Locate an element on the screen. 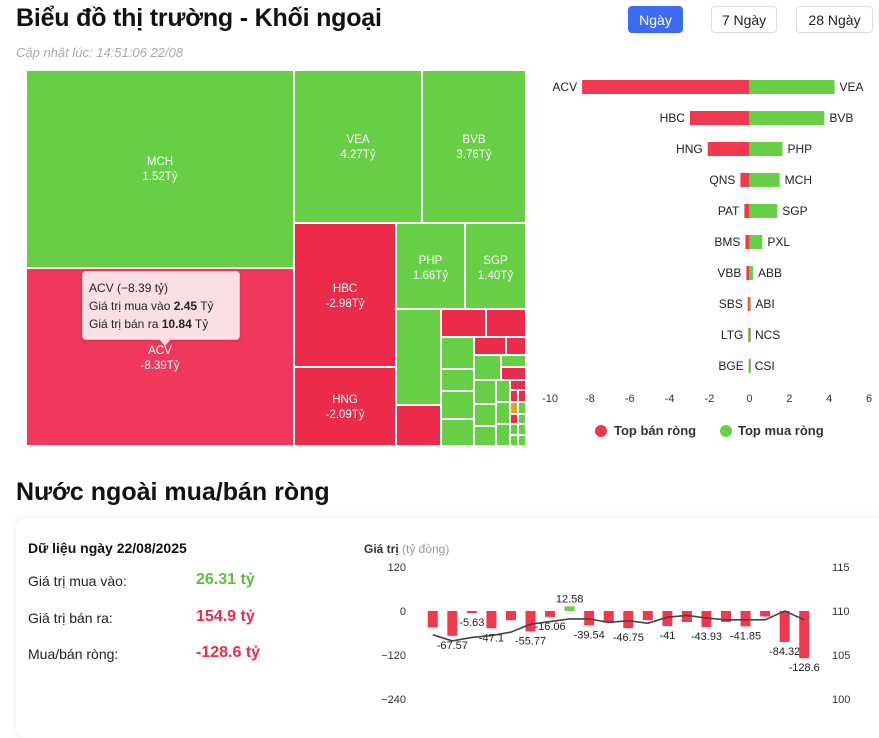 The image size is (879, 738). tile-hng: HNG -2.09Tỷ is located at coordinates (345, 406).